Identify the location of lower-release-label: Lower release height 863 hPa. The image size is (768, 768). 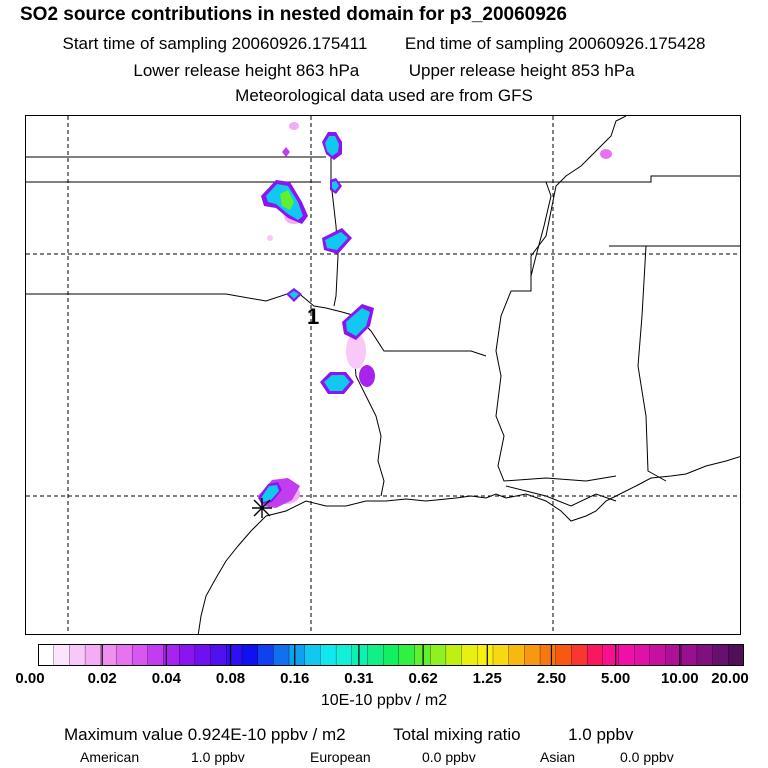
(246, 70).